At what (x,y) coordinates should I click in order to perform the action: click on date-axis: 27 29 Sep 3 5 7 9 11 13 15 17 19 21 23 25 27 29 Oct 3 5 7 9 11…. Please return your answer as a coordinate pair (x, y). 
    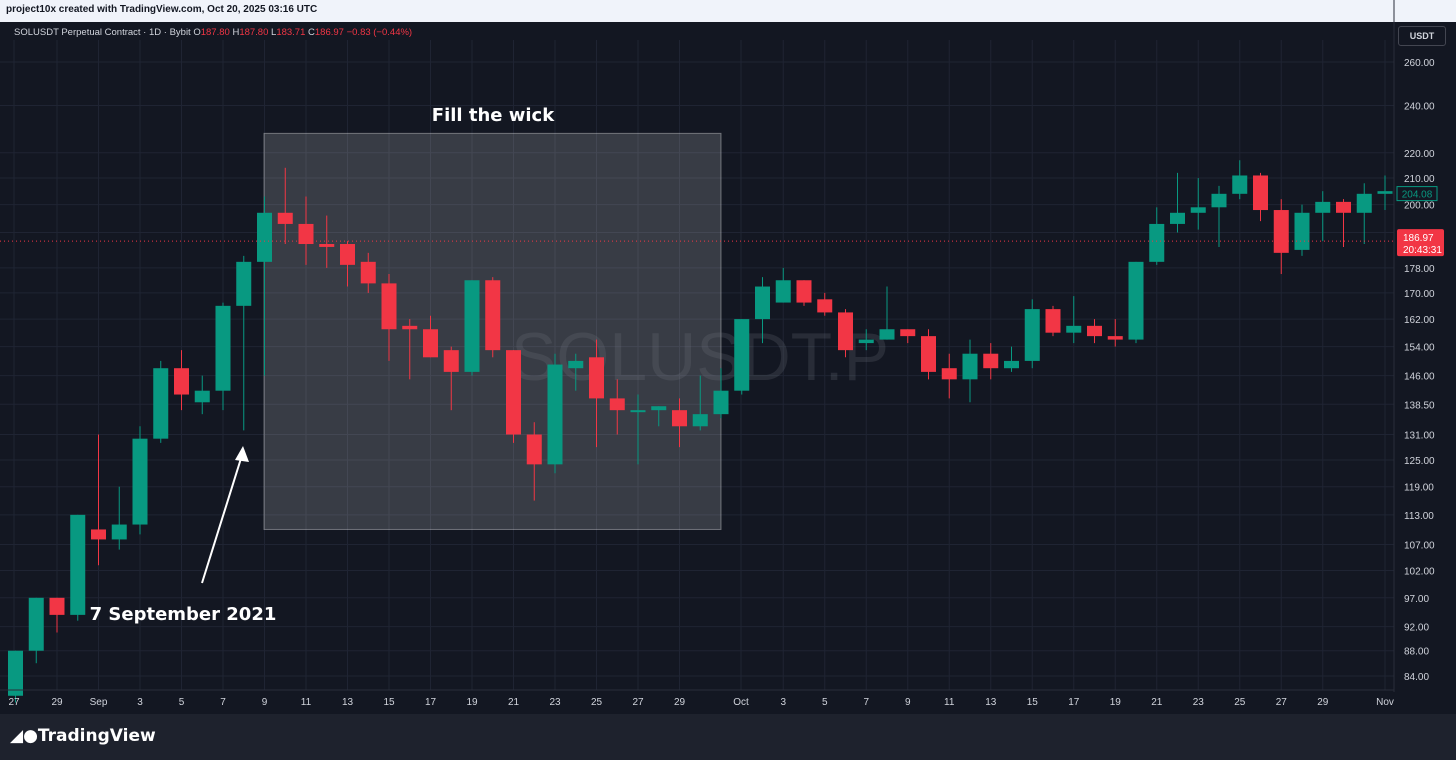
    Looking at the image, I should click on (697, 698).